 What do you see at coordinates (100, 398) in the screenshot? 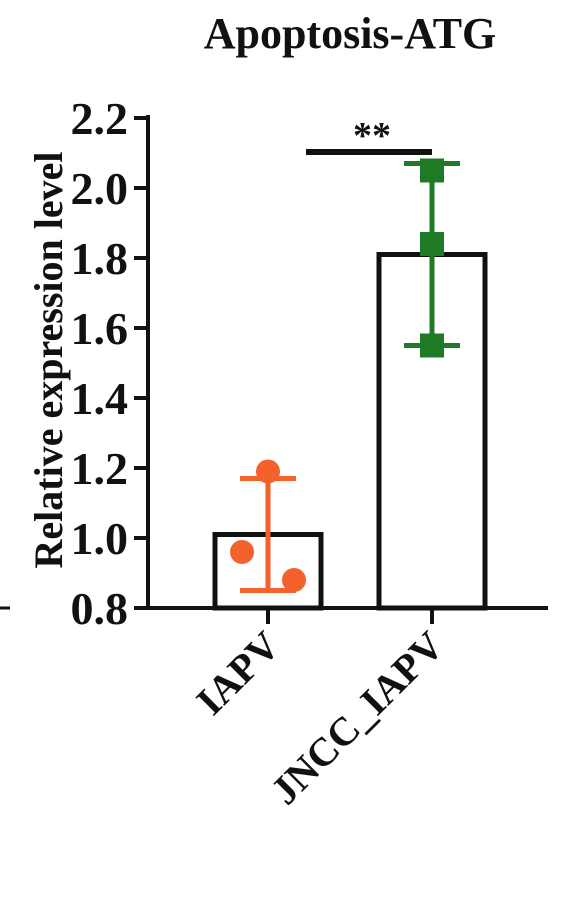
I see `y-tick-label: 1.4` at bounding box center [100, 398].